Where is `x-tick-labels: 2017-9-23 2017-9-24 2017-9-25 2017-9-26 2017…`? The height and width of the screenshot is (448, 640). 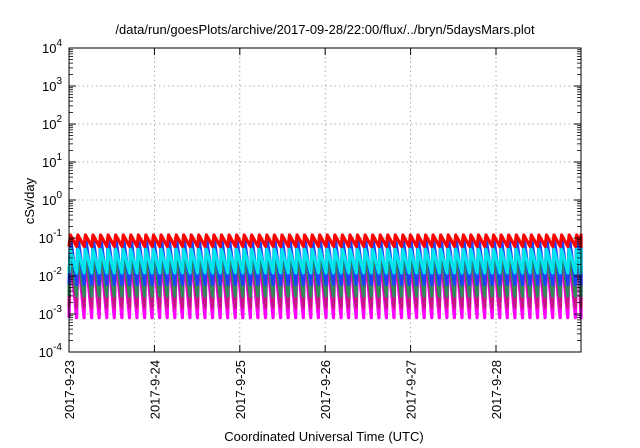 x-tick-labels: 2017-9-23 2017-9-24 2017-9-25 2017-9-26 2017… is located at coordinates (283, 389).